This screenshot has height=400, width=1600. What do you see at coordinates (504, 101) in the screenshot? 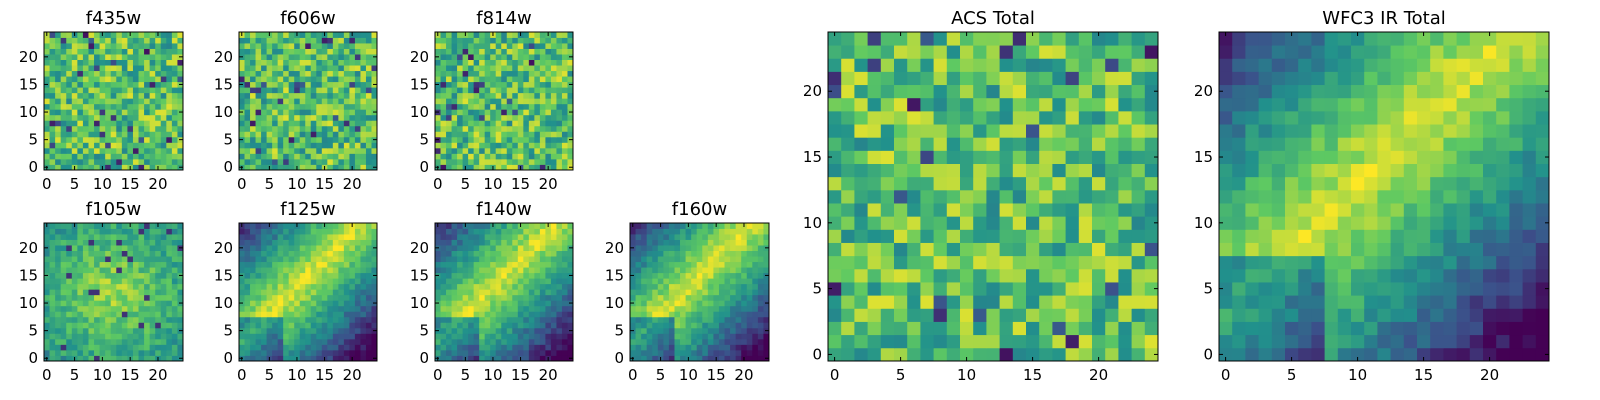
I see `axes-frame` at bounding box center [504, 101].